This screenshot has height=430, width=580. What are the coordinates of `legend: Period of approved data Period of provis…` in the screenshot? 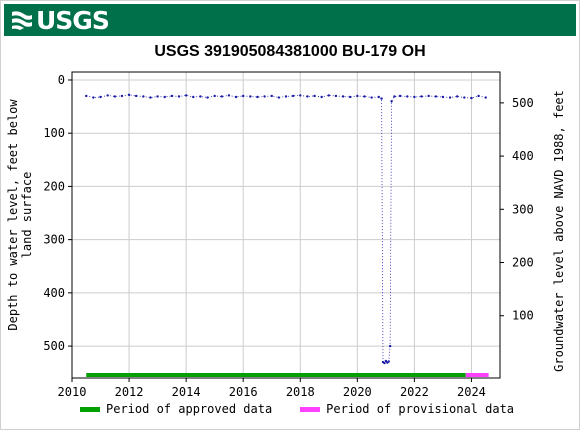 It's located at (311, 409).